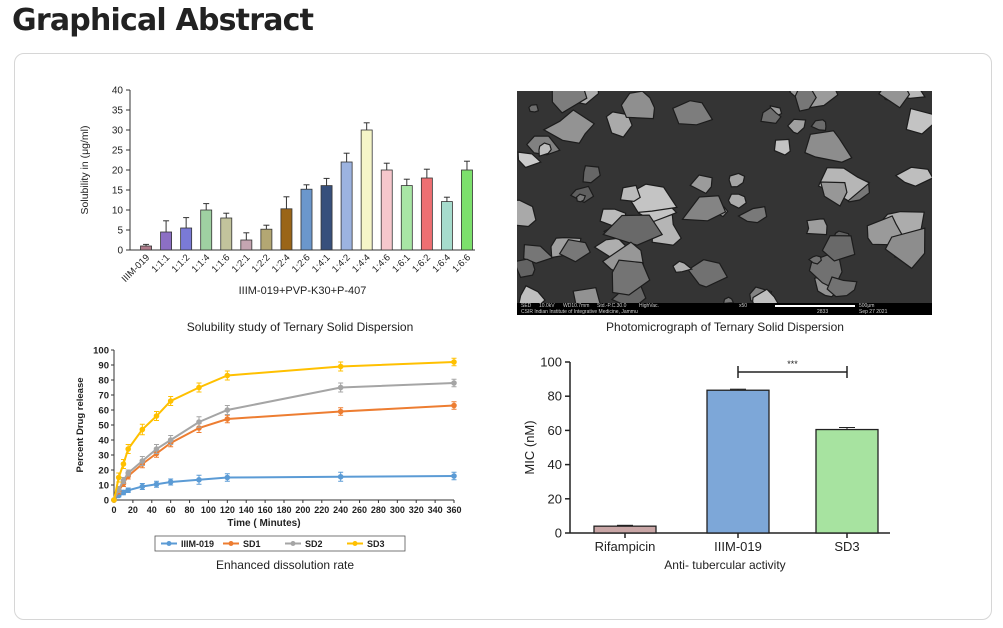  I want to click on sem-voltage: 10.0kV, so click(547, 306).